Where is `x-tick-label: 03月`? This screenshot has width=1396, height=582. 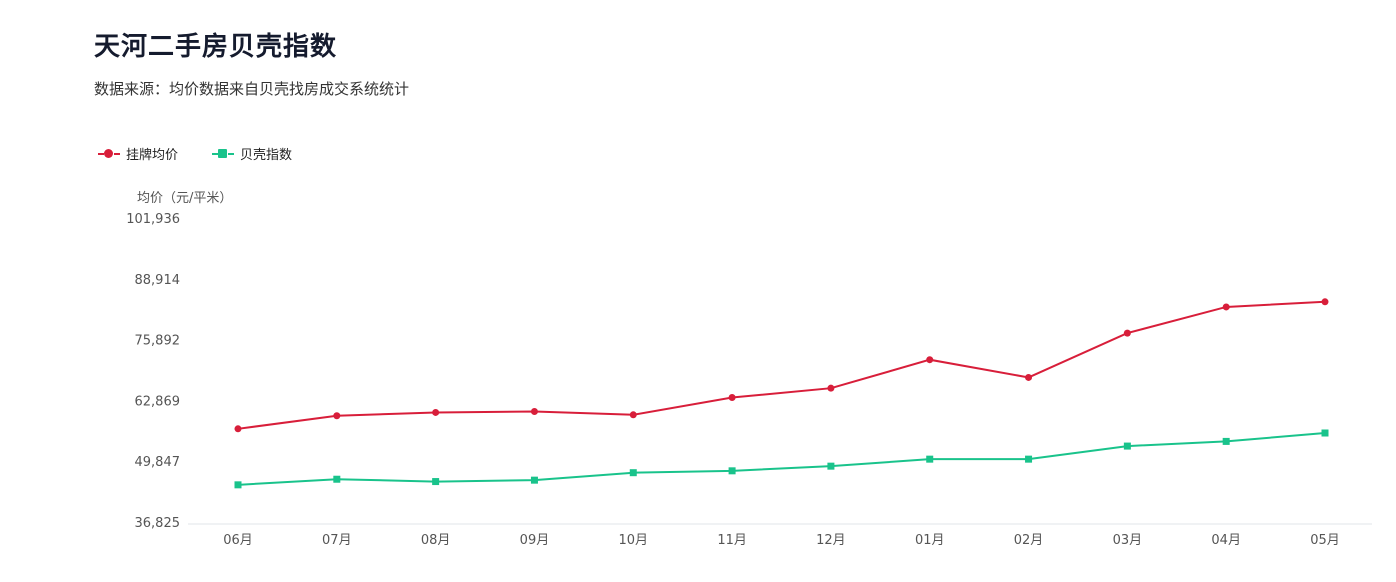
x-tick-label: 03月 is located at coordinates (1128, 540).